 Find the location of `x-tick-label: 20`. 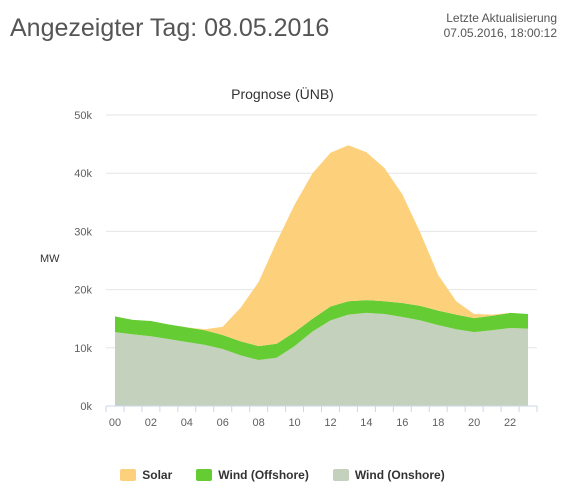

x-tick-label: 20 is located at coordinates (474, 423).